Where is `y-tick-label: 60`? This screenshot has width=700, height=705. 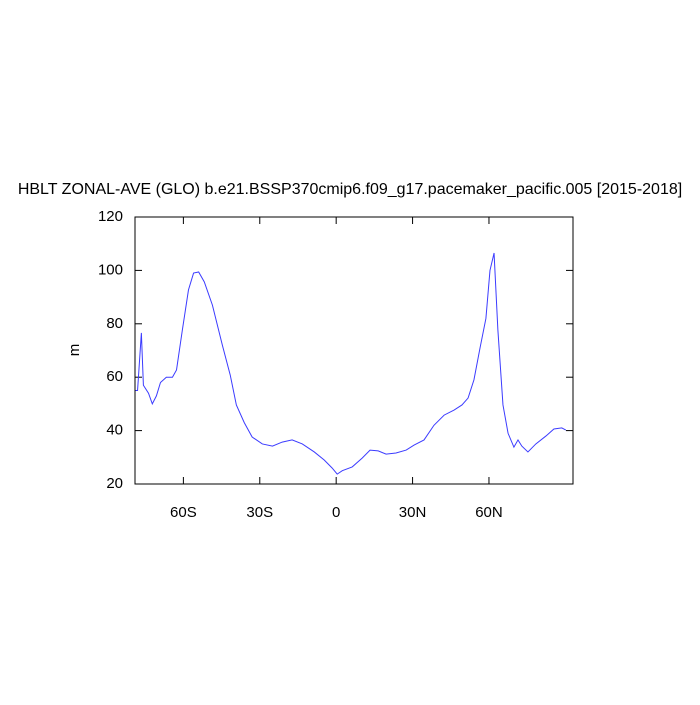
y-tick-label: 60 is located at coordinates (114, 376).